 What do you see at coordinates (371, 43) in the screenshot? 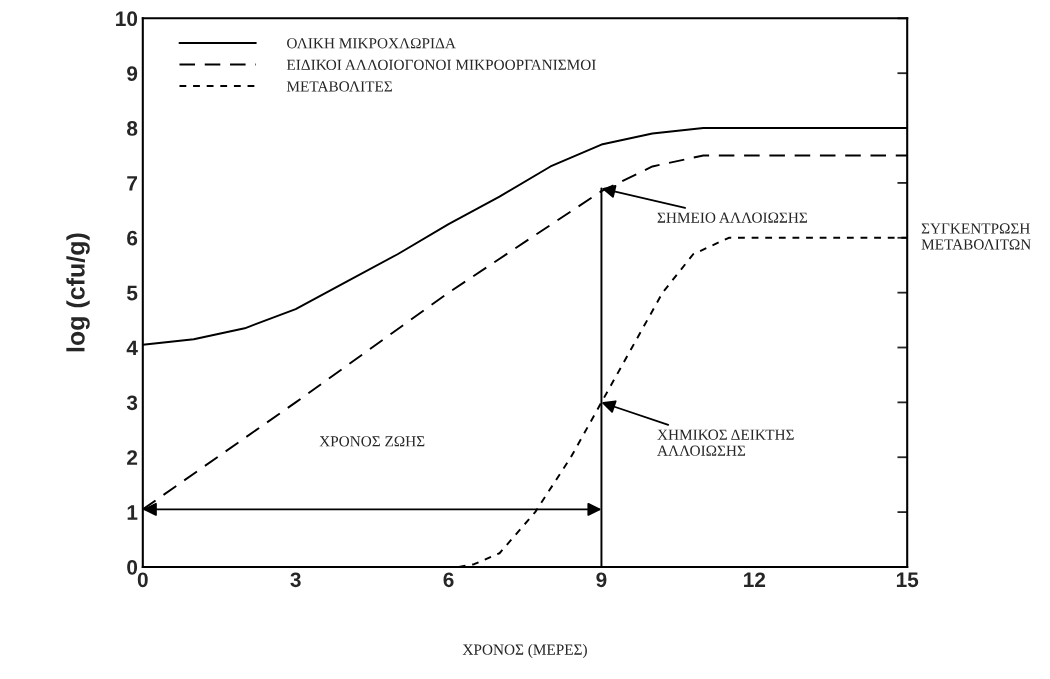
I see `legend-label: ΟΛΙΚΗ ΜΙΚΡΟΧΛΩΡΙΔΑ` at bounding box center [371, 43].